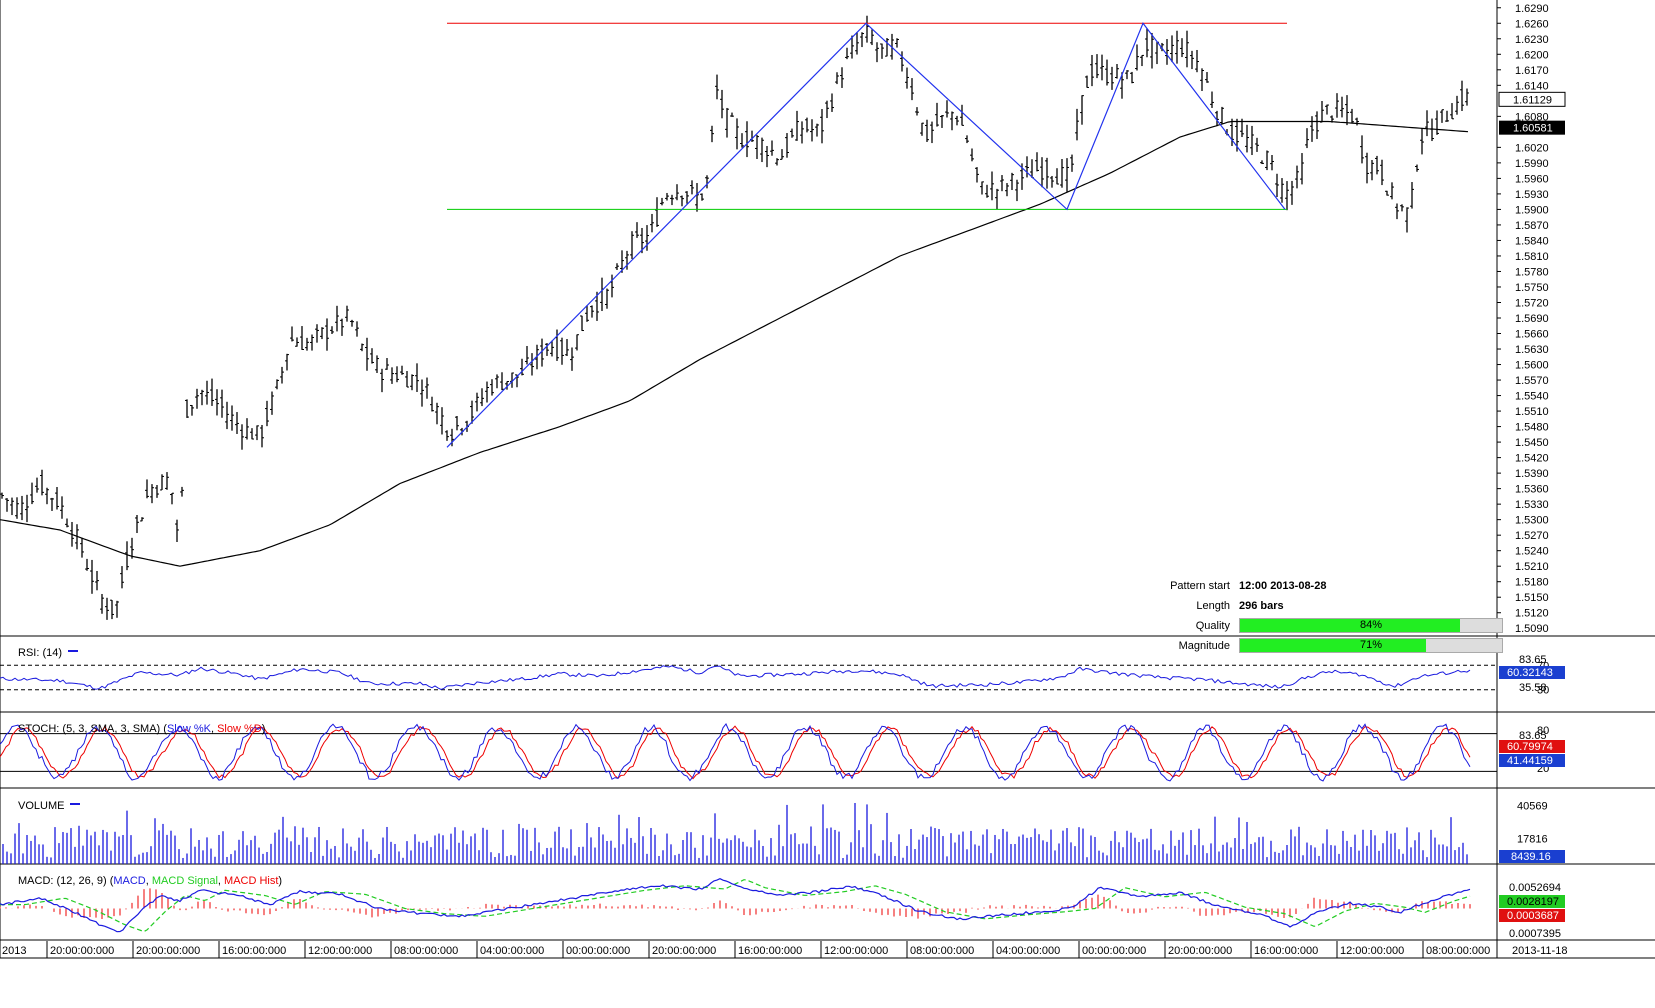  What do you see at coordinates (1532, 806) in the screenshot?
I see `volume-scale-top: 40569` at bounding box center [1532, 806].